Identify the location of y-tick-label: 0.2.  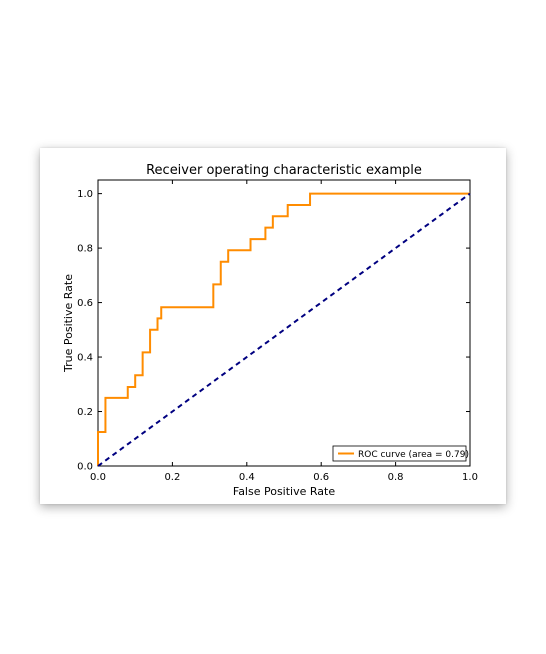
(85, 412).